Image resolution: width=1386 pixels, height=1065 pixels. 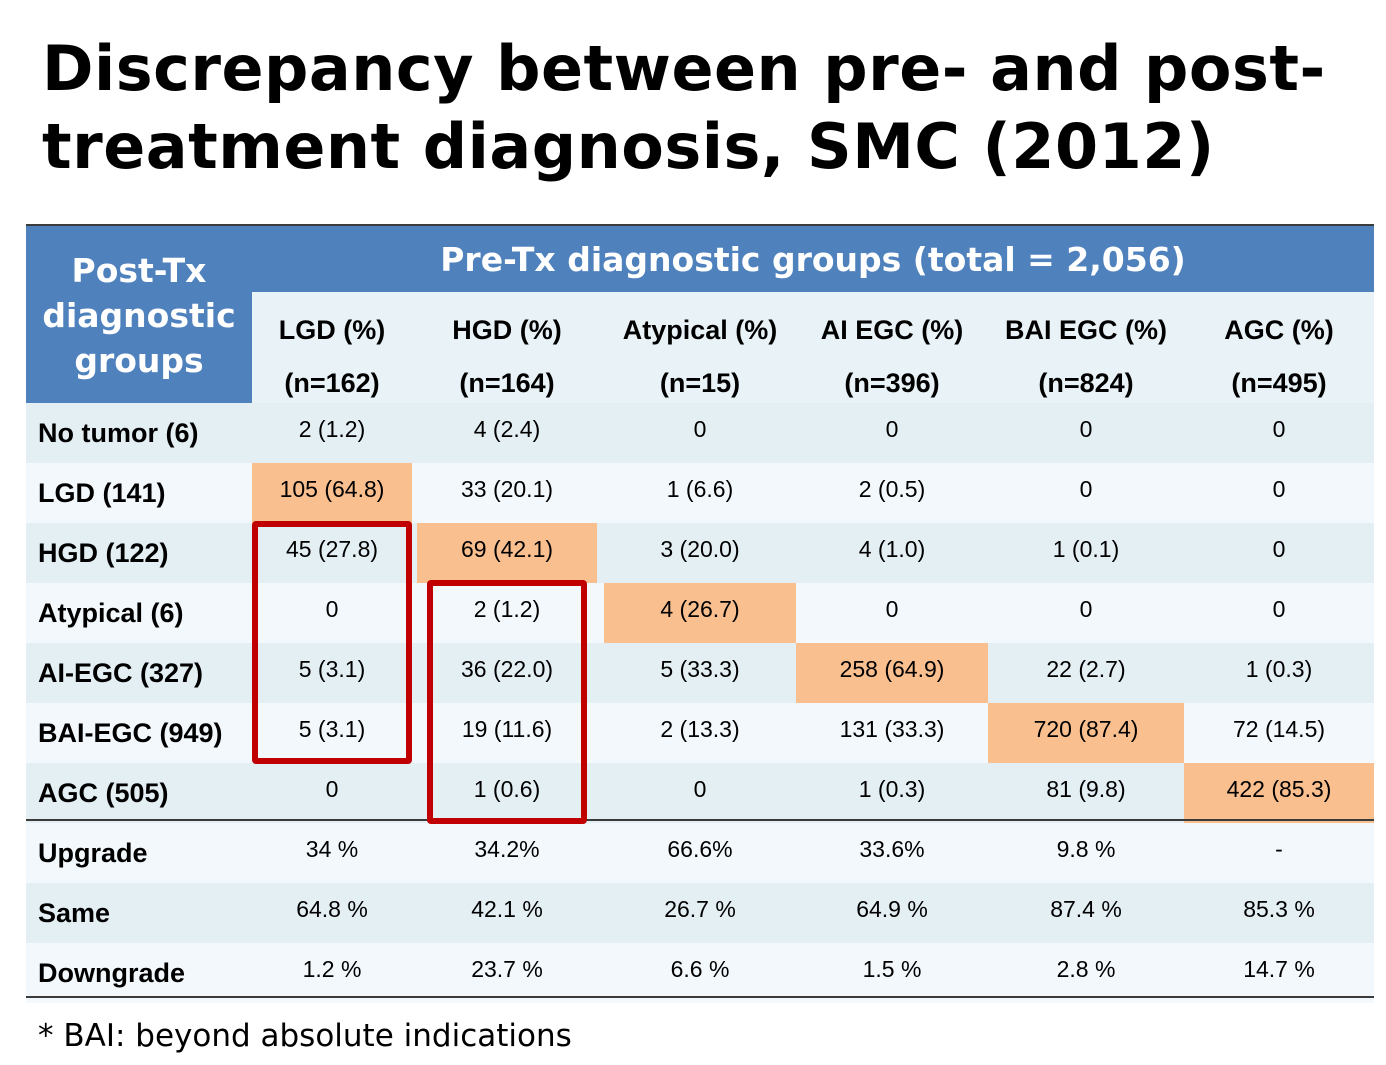 I want to click on table-cell: 2 (0.5), so click(x=892, y=489).